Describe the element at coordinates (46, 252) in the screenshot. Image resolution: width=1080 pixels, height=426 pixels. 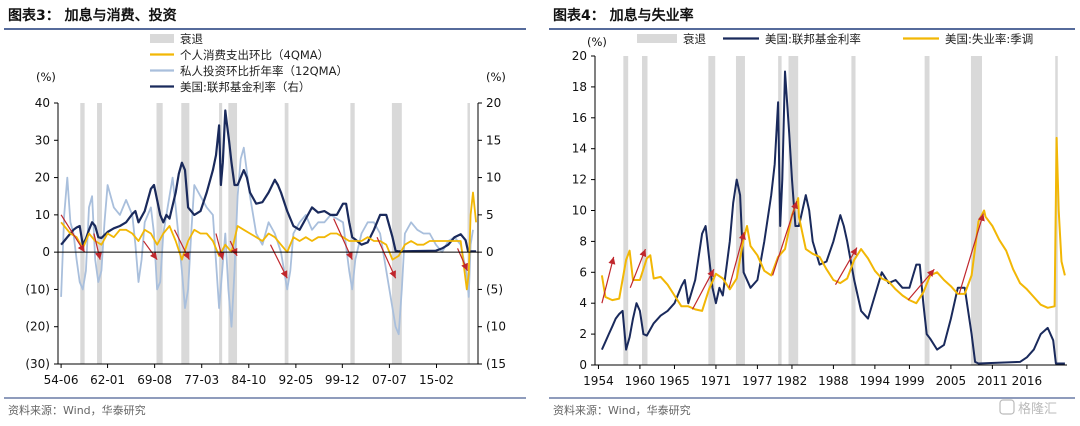
I see `y-tick-label-left: 0` at that location.